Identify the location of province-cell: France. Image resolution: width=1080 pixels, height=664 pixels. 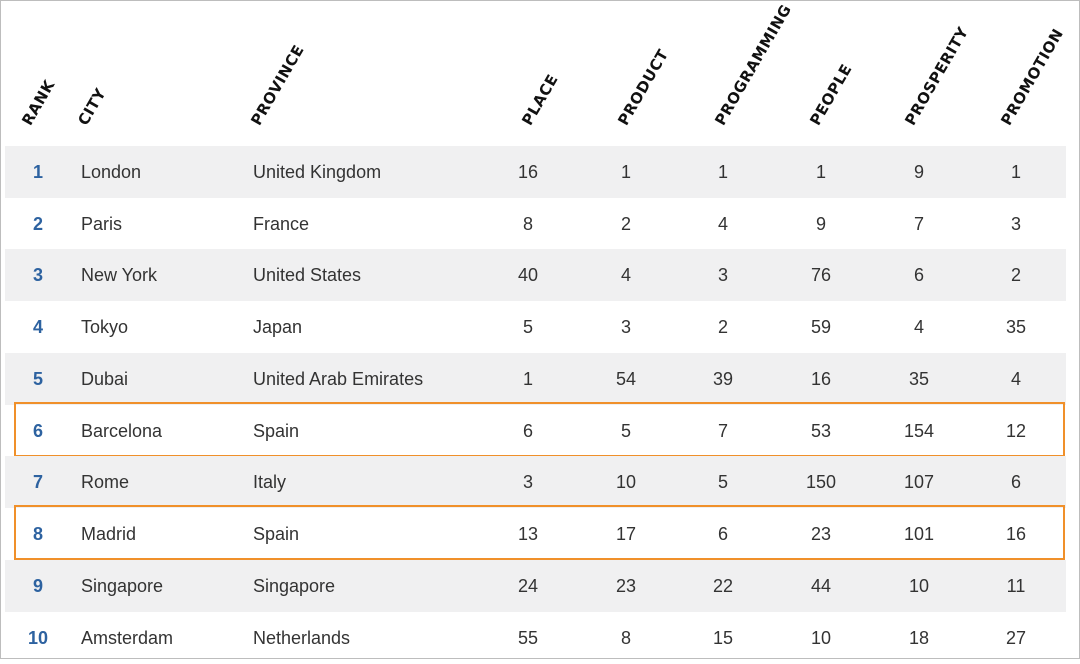
(281, 224).